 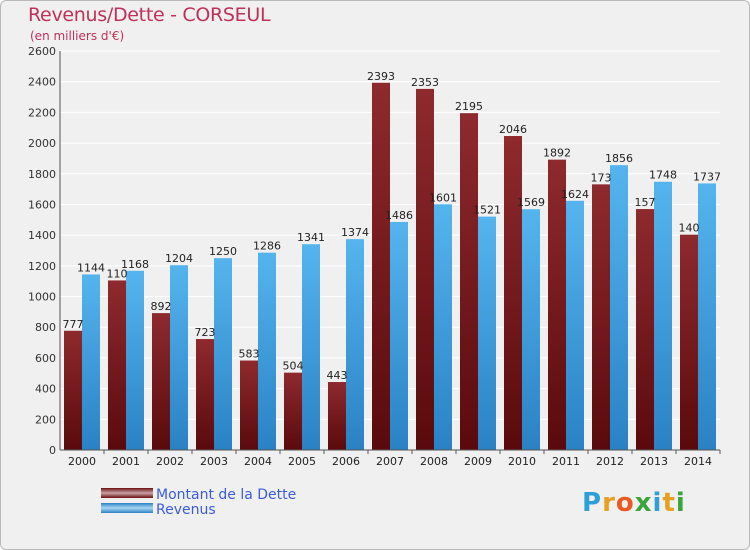 I want to click on y-tick-label: 2000, so click(x=42, y=143).